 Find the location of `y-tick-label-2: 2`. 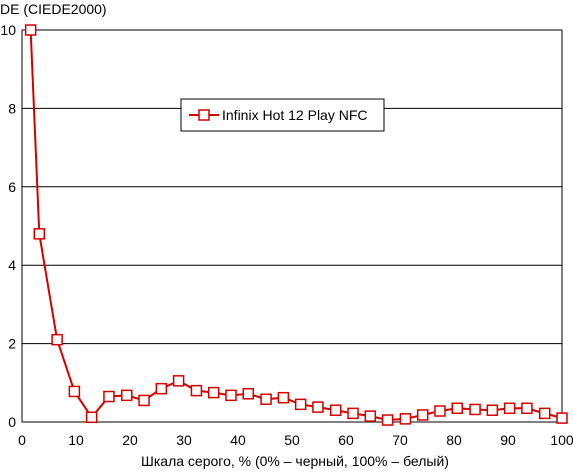

y-tick-label-2: 2 is located at coordinates (12, 344).